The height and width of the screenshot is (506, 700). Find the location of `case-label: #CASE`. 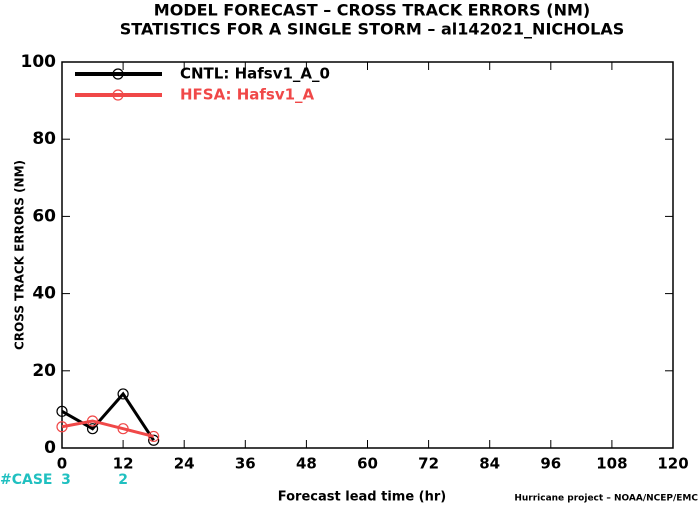

case-label: #CASE is located at coordinates (26, 480).